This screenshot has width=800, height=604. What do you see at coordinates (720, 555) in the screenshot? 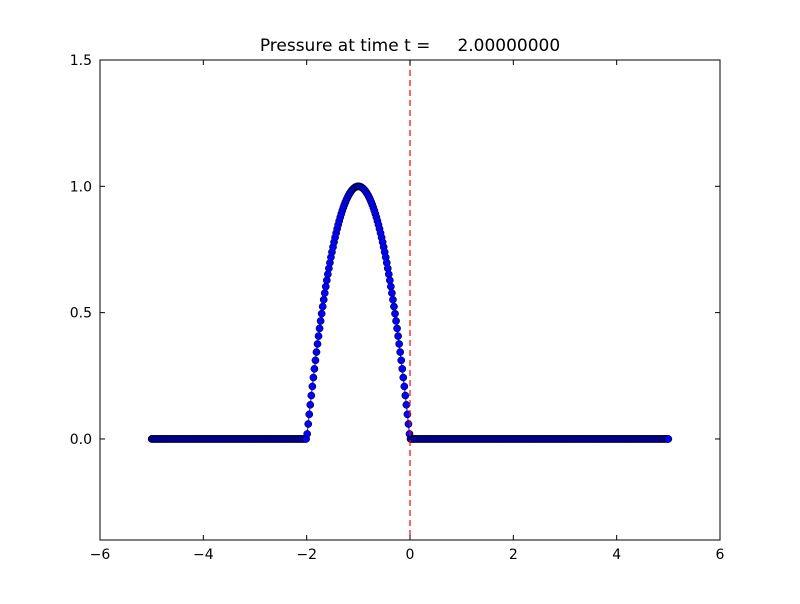
I see `x-tick-label: 6` at bounding box center [720, 555].